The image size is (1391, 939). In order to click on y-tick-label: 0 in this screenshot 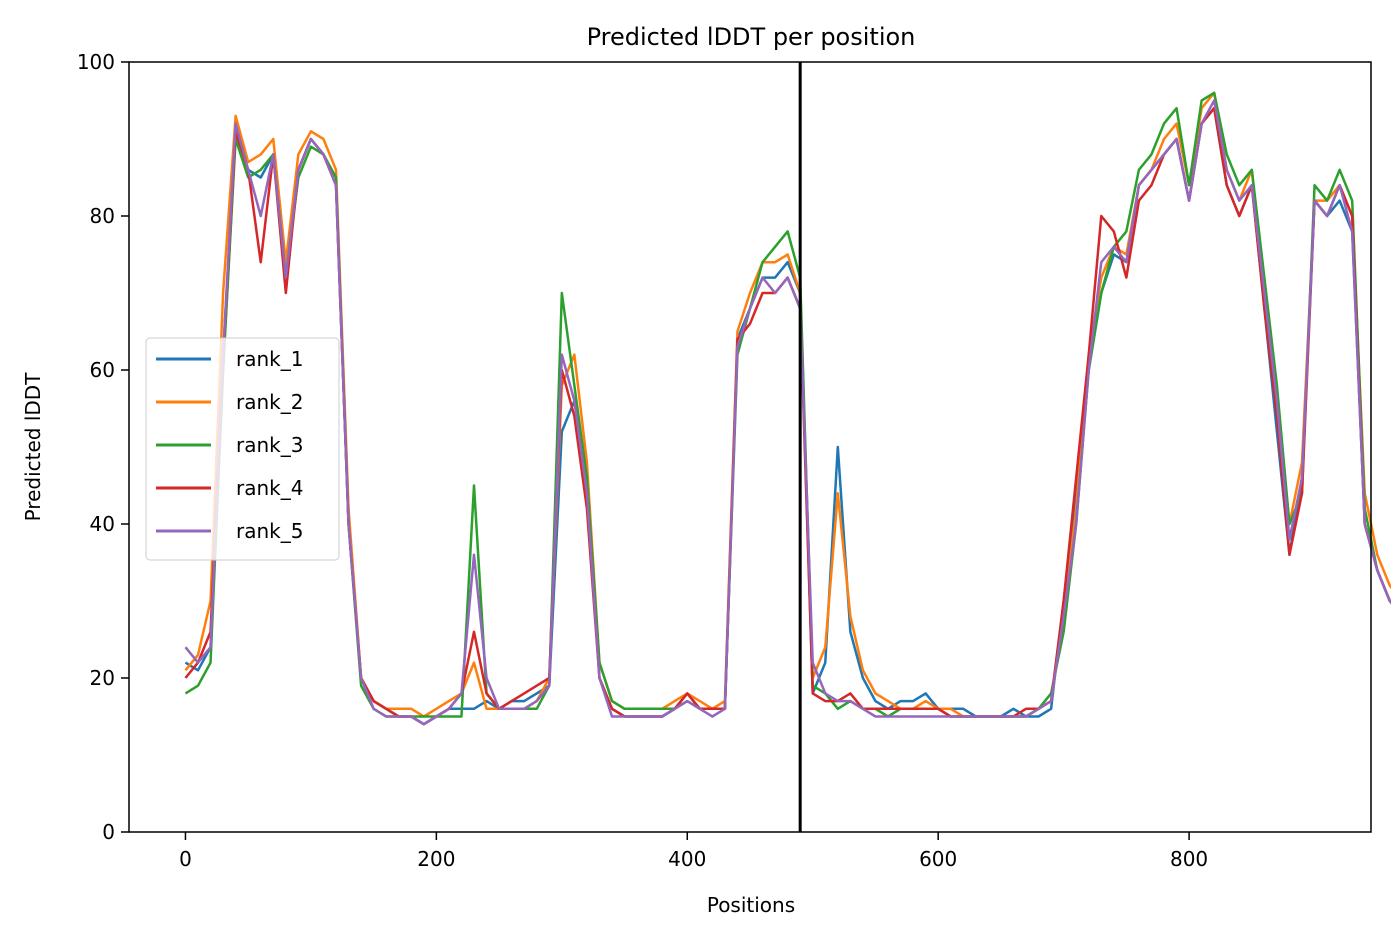, I will do `click(108, 832)`.